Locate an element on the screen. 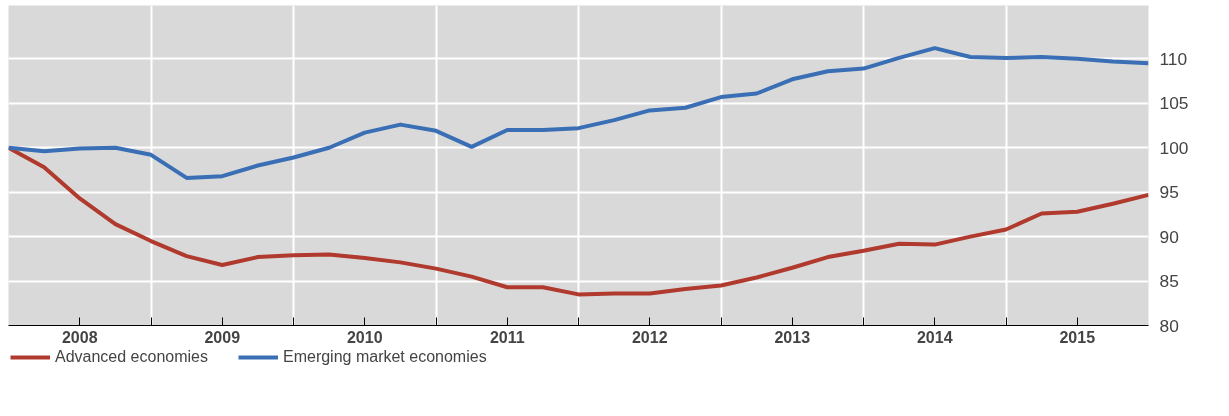 This screenshot has width=1229, height=416. y-tick-label: 90 is located at coordinates (1169, 236).